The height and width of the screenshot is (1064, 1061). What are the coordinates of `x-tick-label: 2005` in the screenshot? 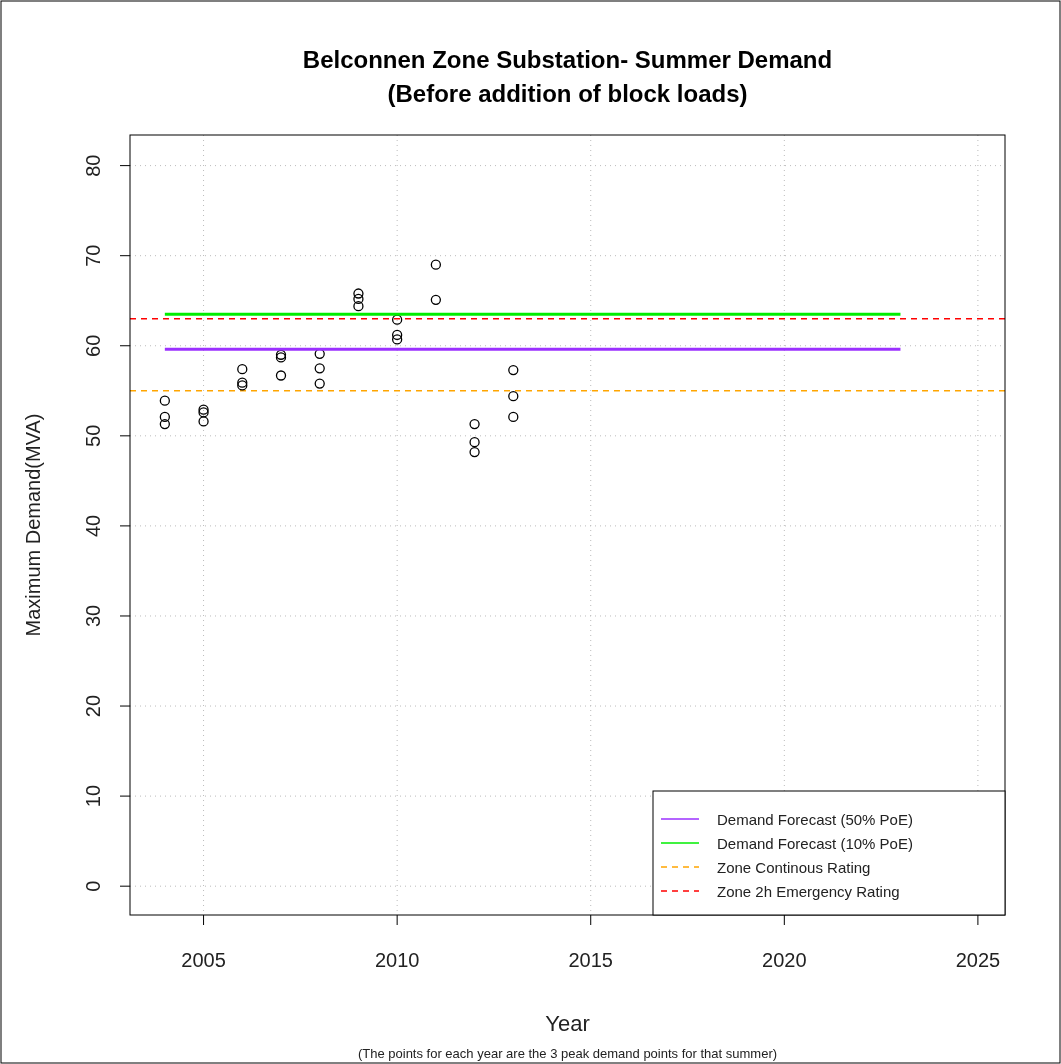 It's located at (203, 960).